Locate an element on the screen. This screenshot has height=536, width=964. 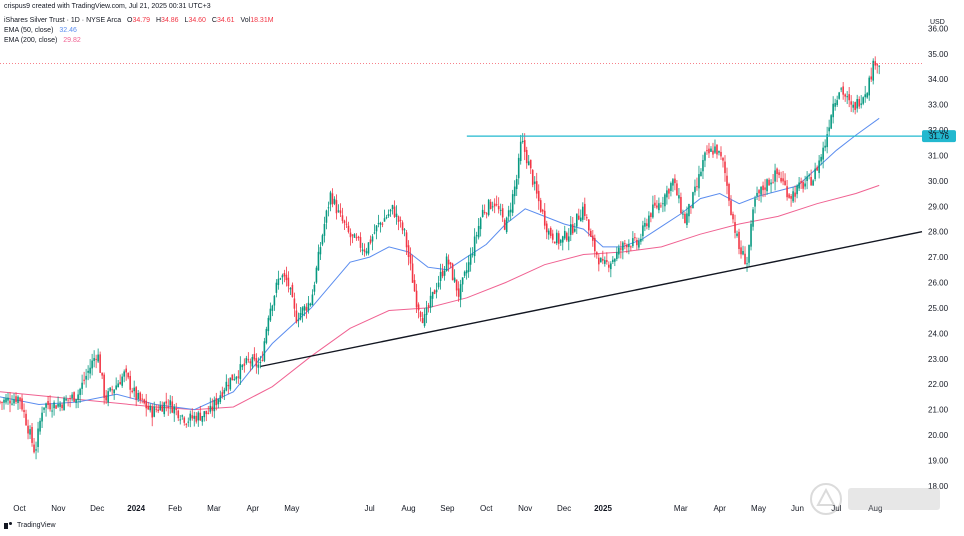
y-tick-label: 32.00 is located at coordinates (938, 130).